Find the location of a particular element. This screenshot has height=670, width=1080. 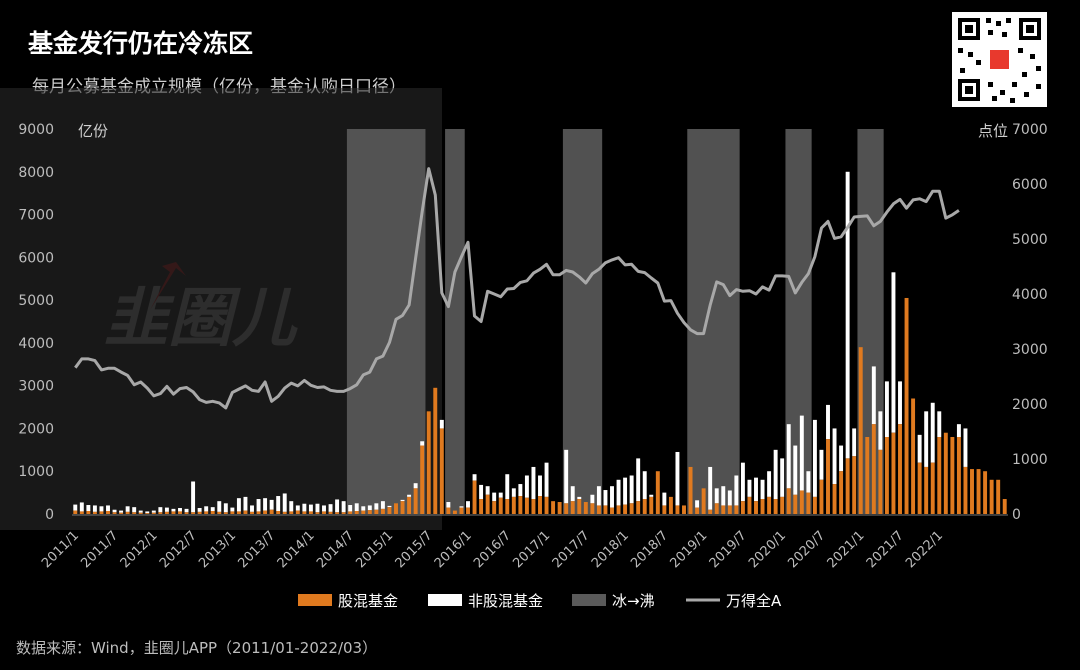

x-tick-label: 2017/1 is located at coordinates (531, 549).